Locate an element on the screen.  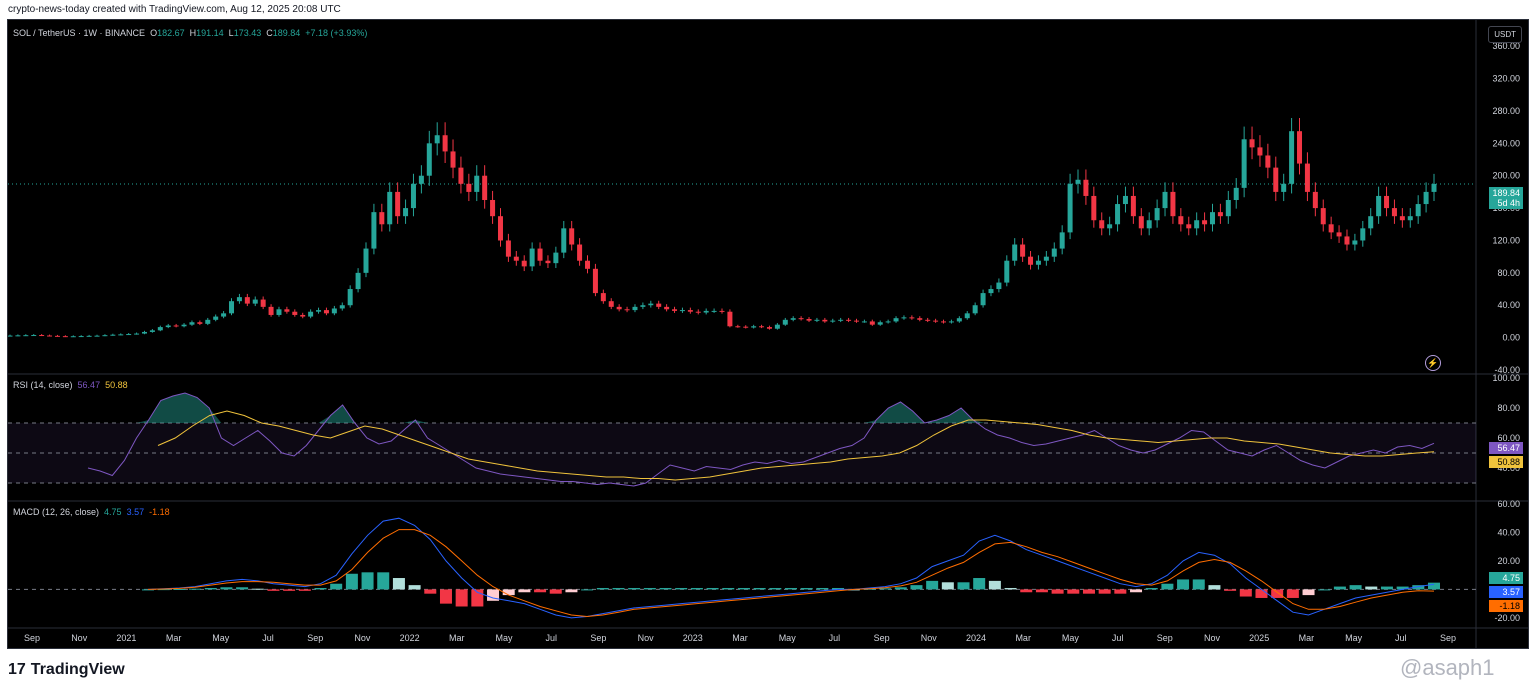
x-axis-label: 2025 is located at coordinates (1259, 638).